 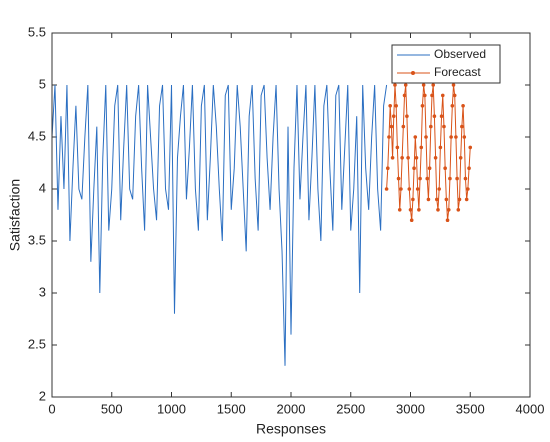 I want to click on x-tick-label: 1500, so click(x=231, y=408).